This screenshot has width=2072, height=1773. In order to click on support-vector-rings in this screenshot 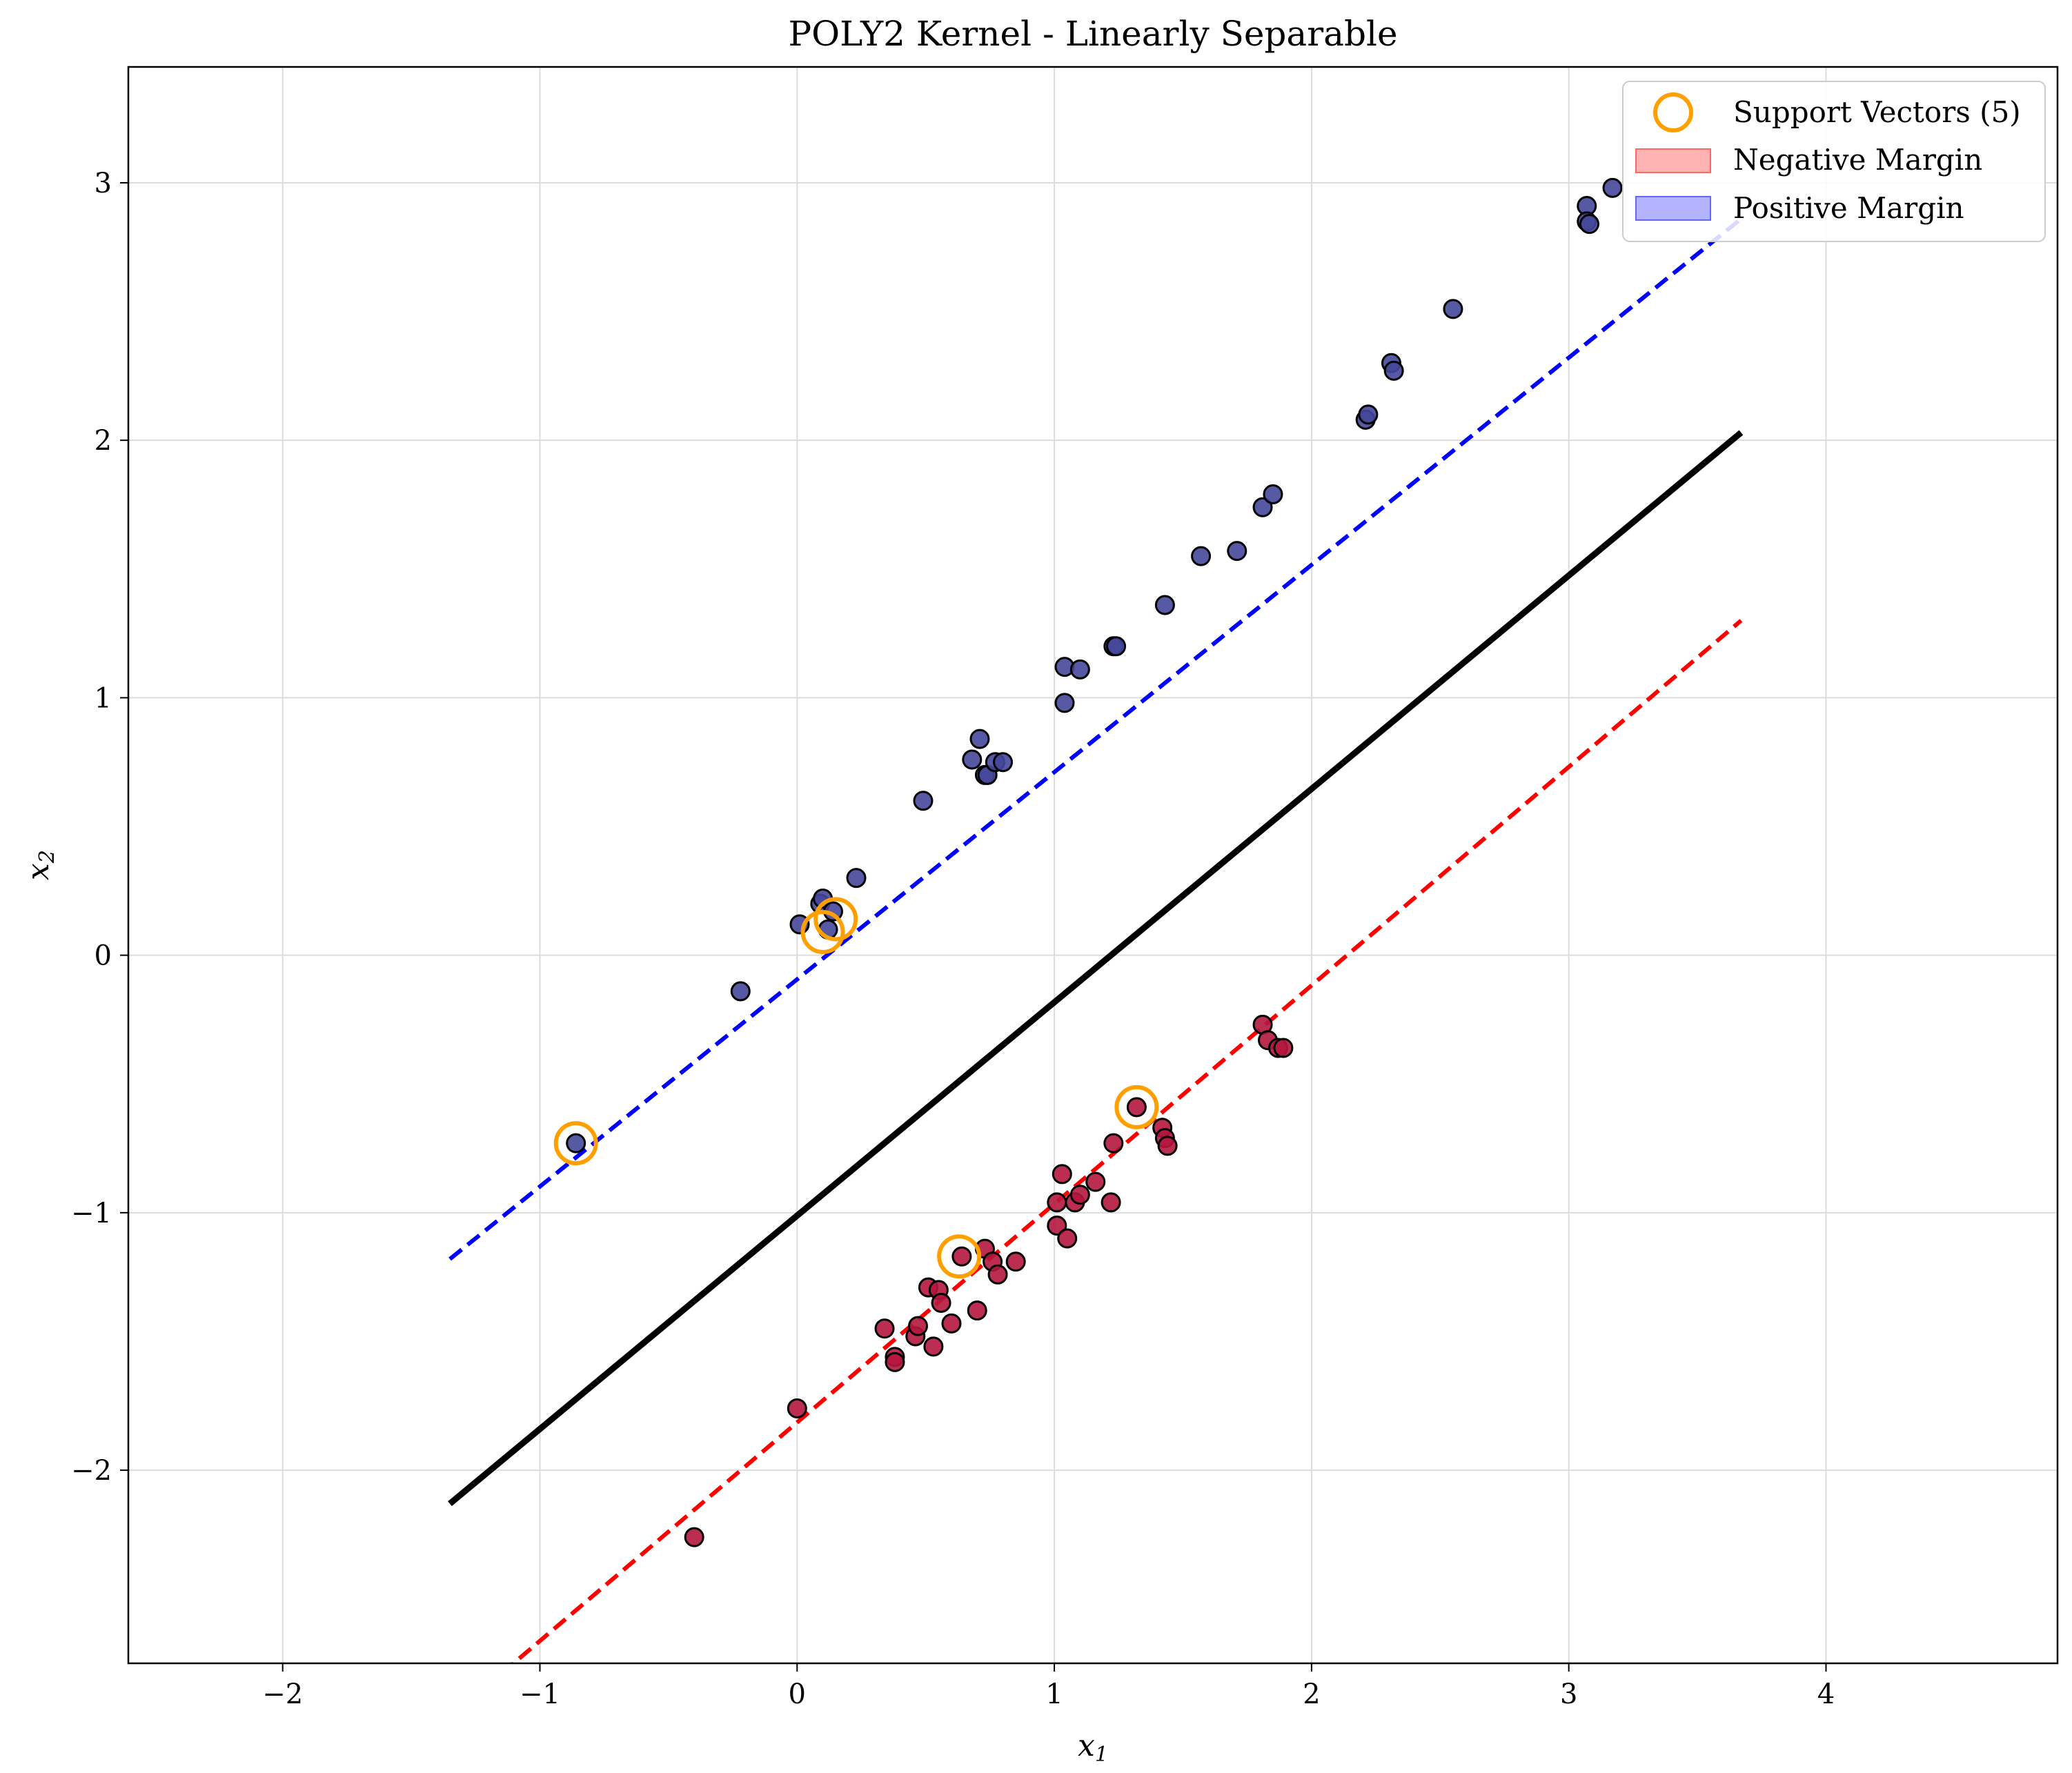, I will do `click(856, 1088)`.